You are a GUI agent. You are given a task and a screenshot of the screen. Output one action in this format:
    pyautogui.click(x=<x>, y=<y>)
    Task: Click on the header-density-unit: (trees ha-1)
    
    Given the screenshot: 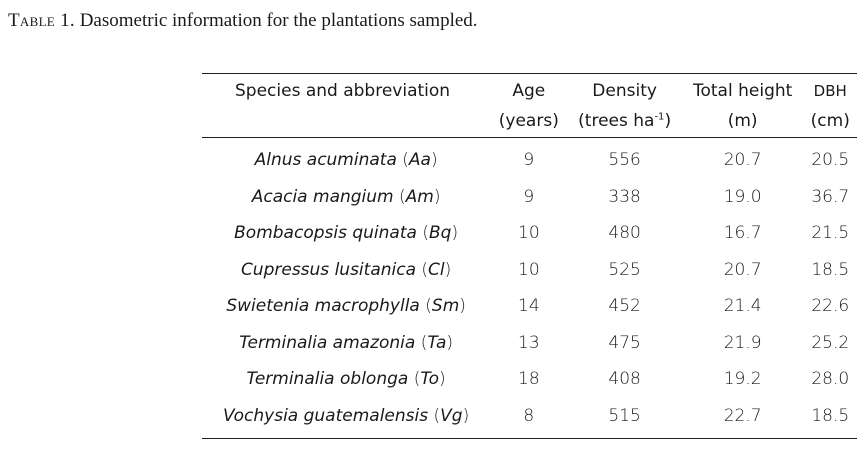 What is the action you would take?
    pyautogui.click(x=624, y=121)
    